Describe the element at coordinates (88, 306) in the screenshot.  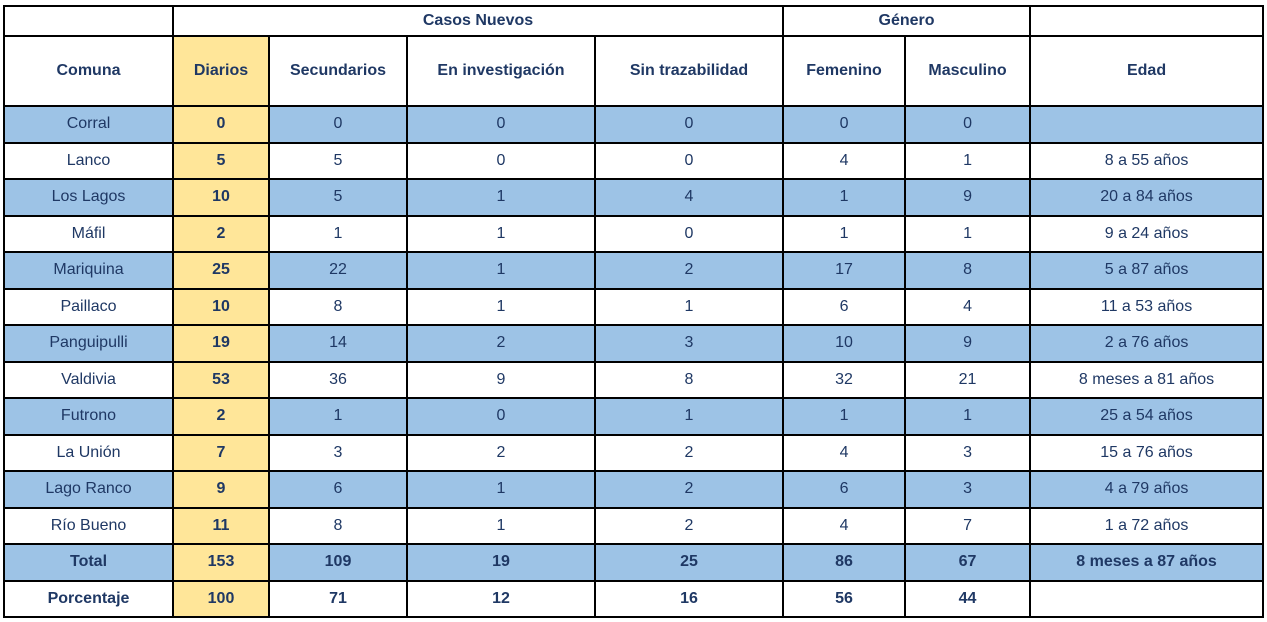
I see `comuna-cell: Paillaco` at that location.